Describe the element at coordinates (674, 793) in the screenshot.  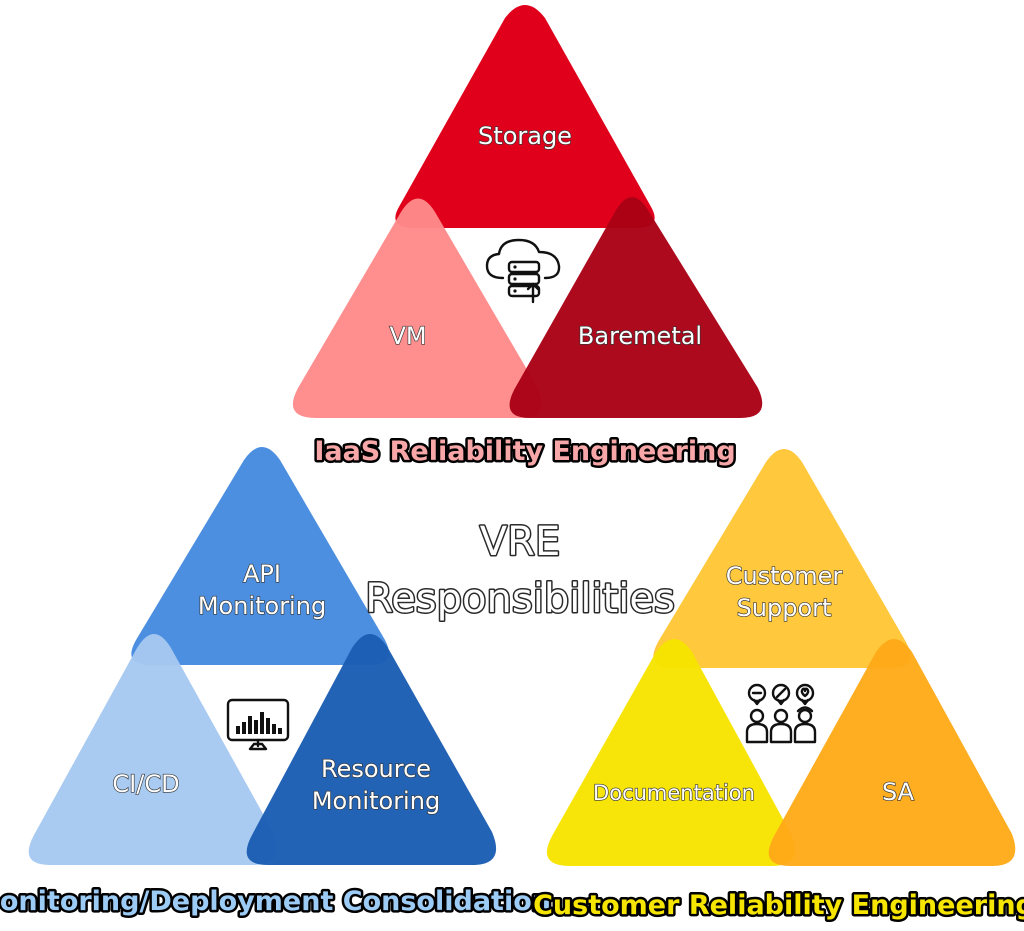
I see `customer-documentation-label: Documentation` at that location.